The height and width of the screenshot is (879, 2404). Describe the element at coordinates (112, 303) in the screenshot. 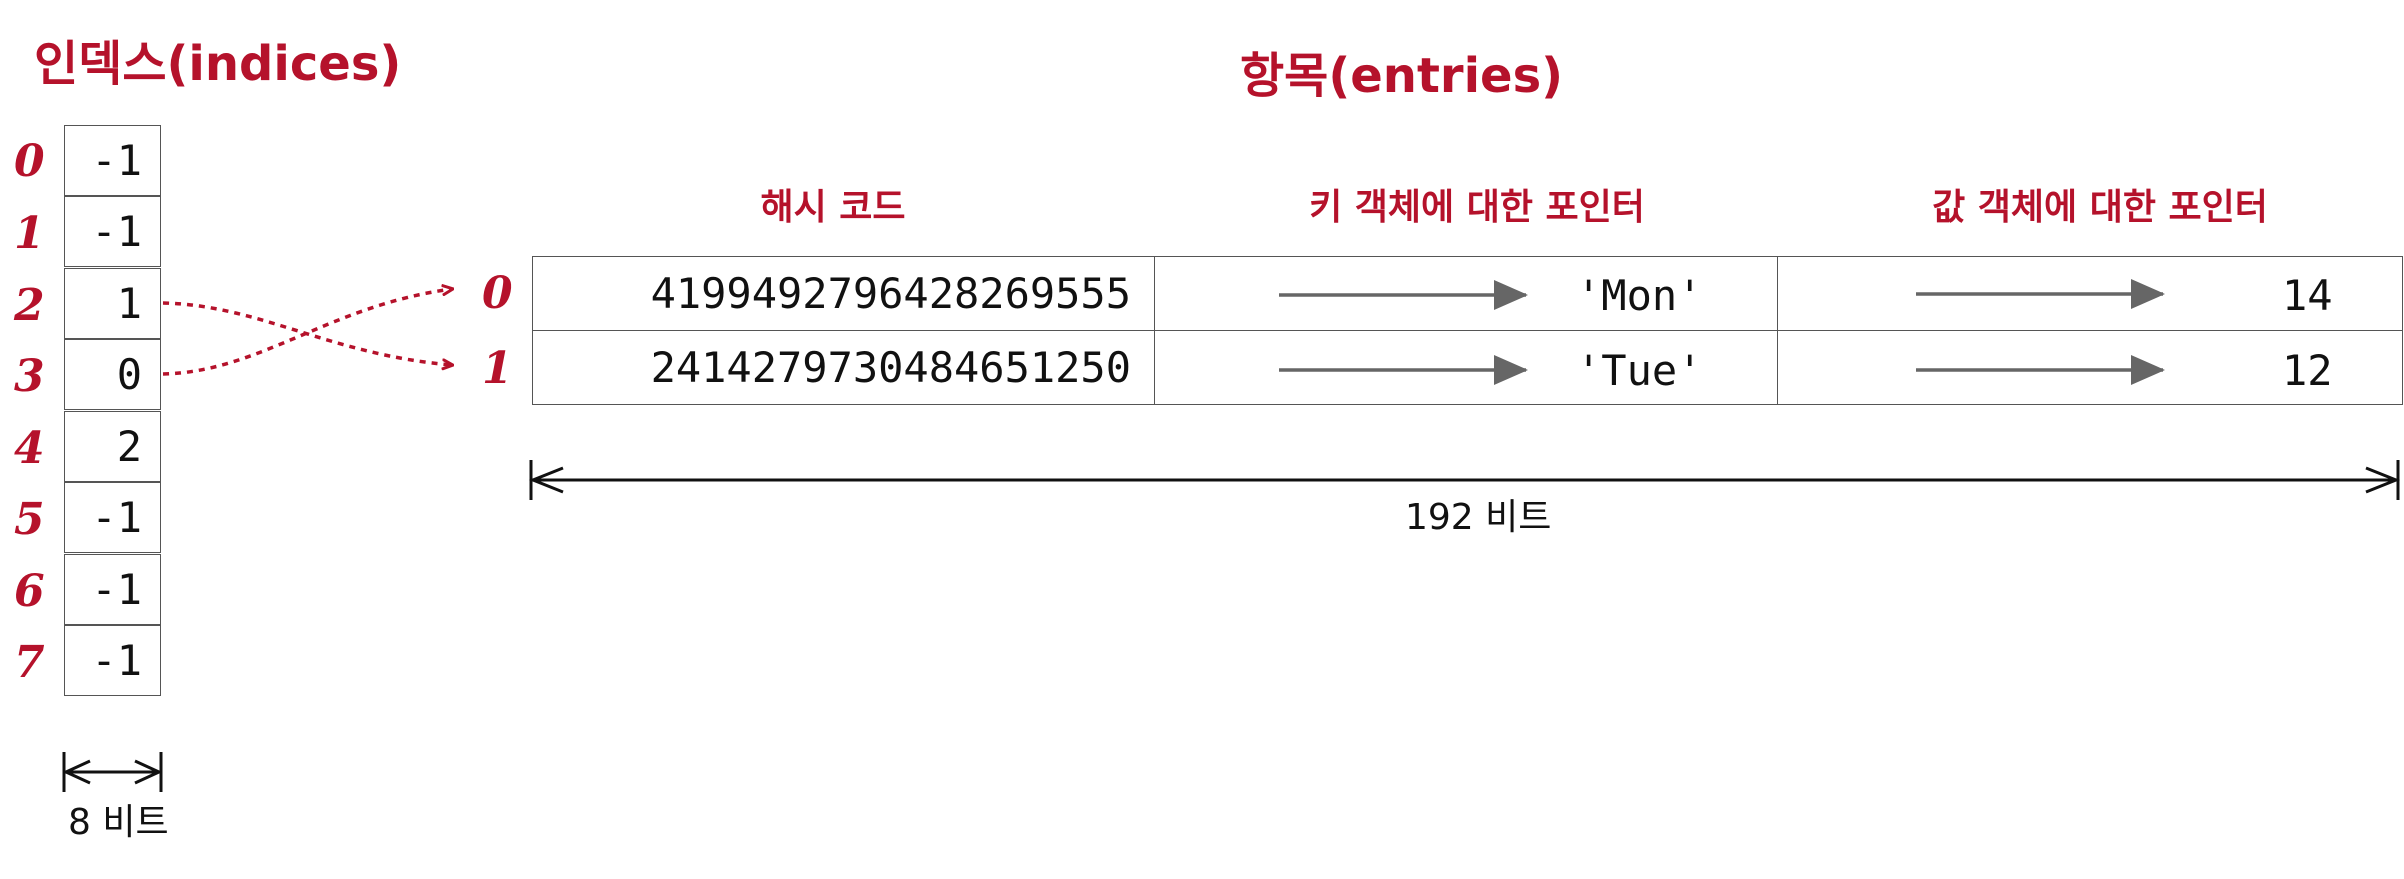

I see `index-cell-2: 1` at that location.